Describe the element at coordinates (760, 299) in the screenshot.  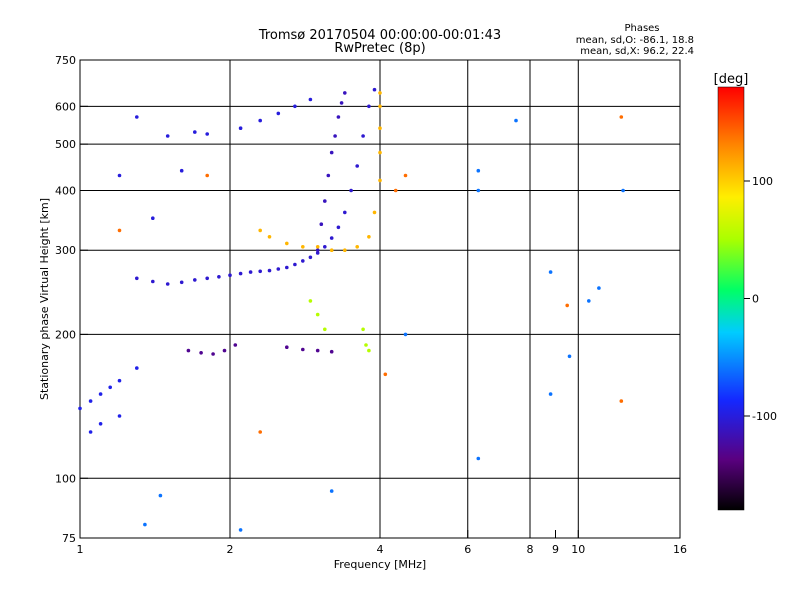
I see `colorbar-ticks: 100 0 -100` at that location.